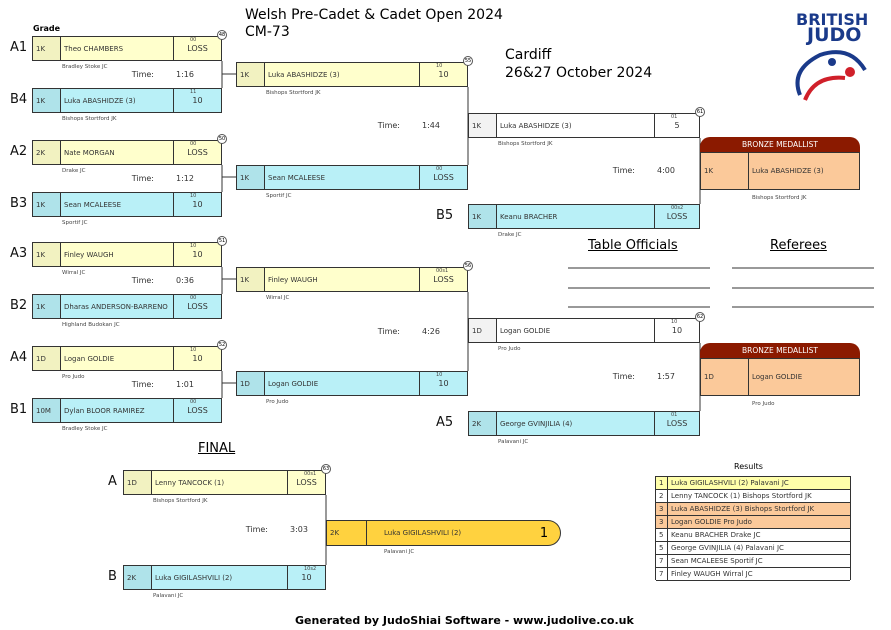 The height and width of the screenshot is (630, 891). I want to click on result-text: Sean MCALEESE Sportif JC, so click(717, 561).